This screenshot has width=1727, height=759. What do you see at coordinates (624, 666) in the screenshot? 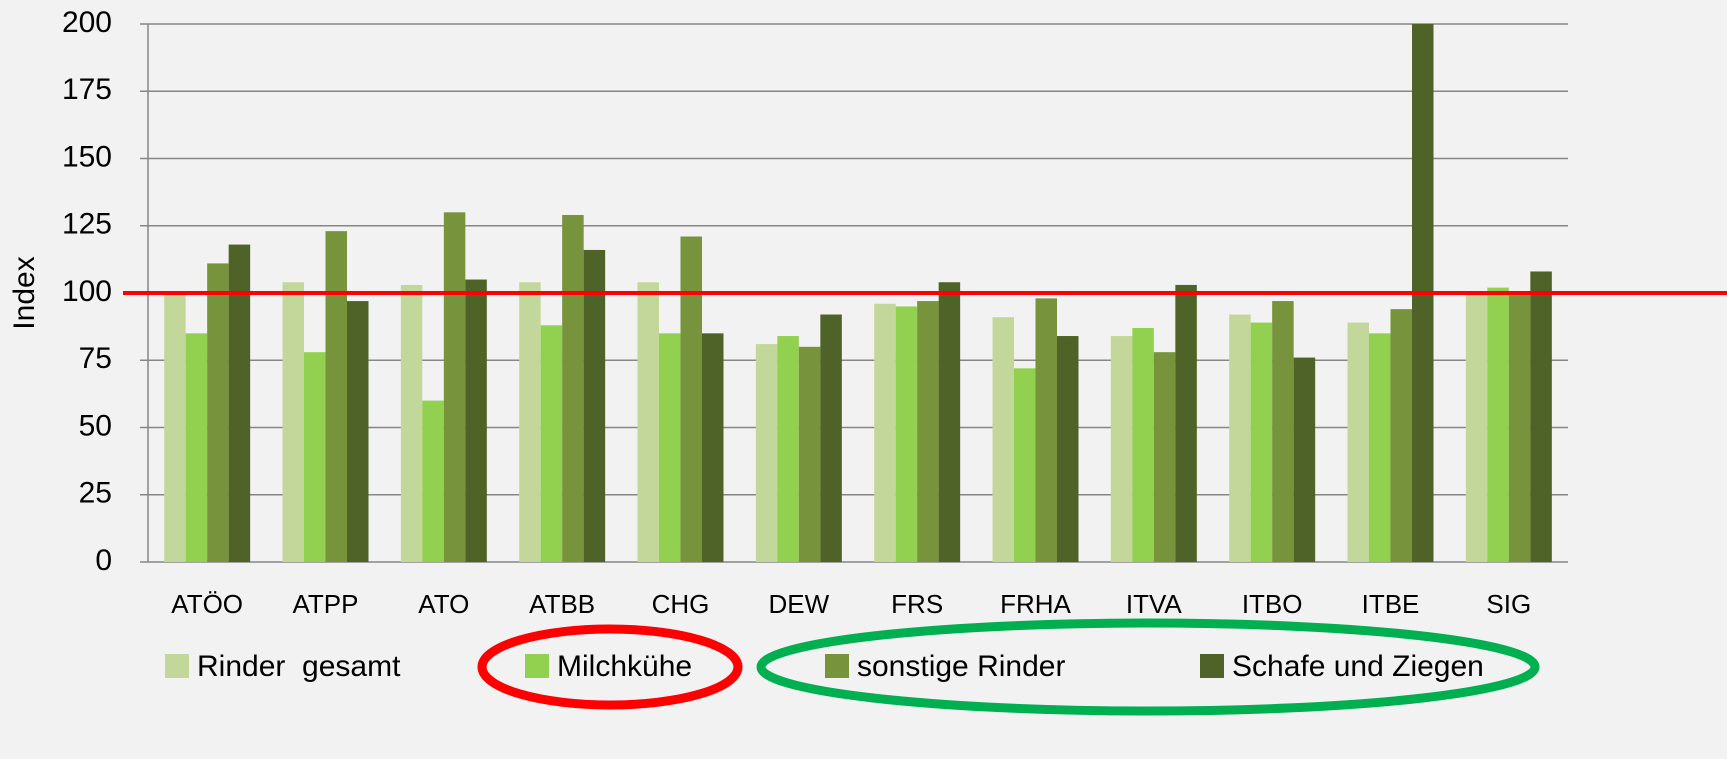
I see `legend-label: Milchkühe` at bounding box center [624, 666].